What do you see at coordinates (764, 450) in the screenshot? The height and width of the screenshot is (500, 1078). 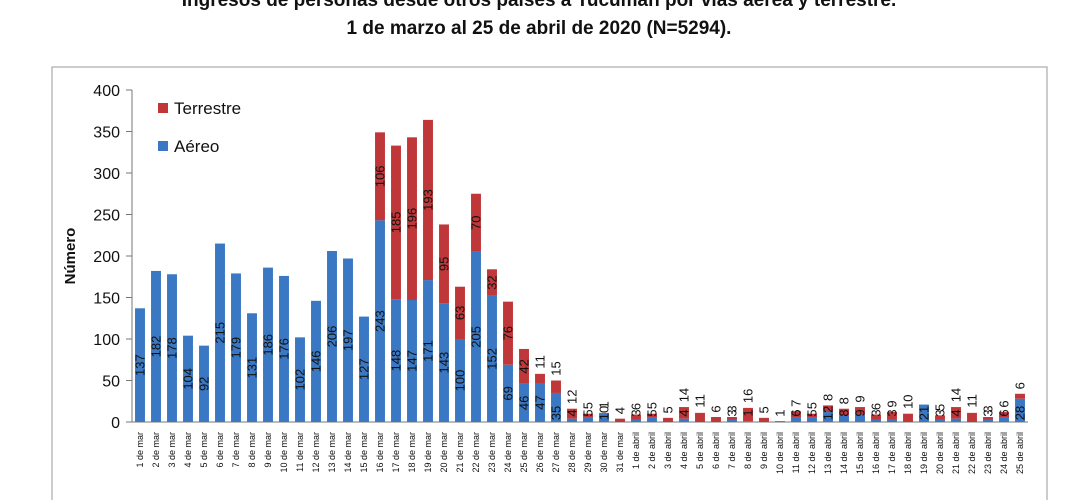 I see `x-tick-label: 9 de abril` at bounding box center [764, 450].